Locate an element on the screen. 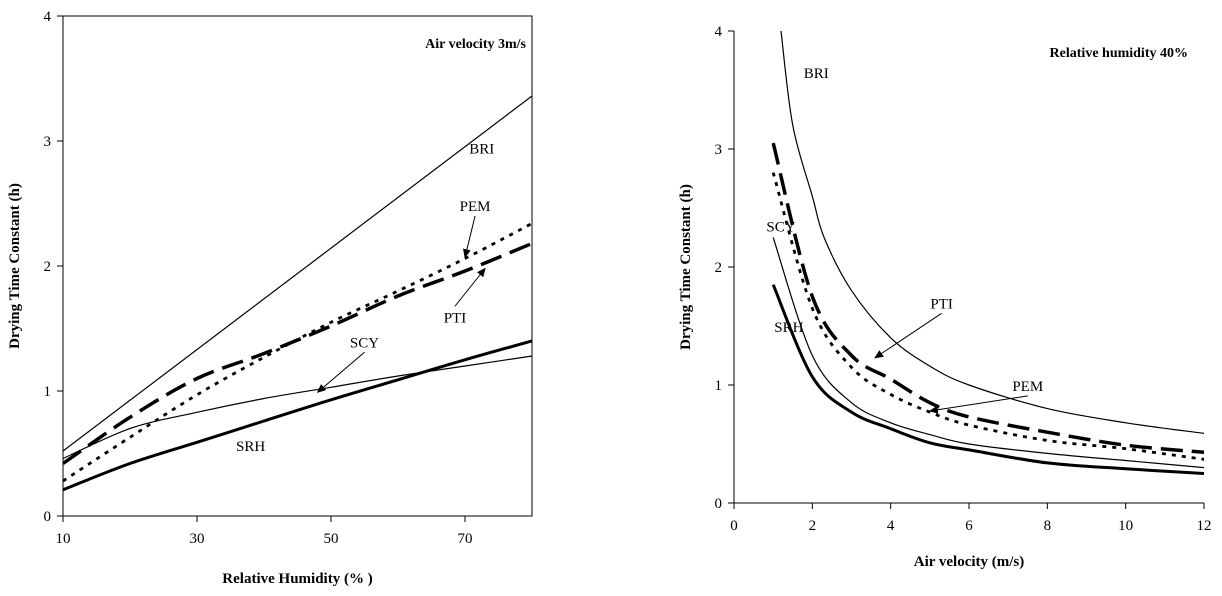 Image resolution: width=1222 pixels, height=596 pixels. x-tick-label: 4 is located at coordinates (891, 526).